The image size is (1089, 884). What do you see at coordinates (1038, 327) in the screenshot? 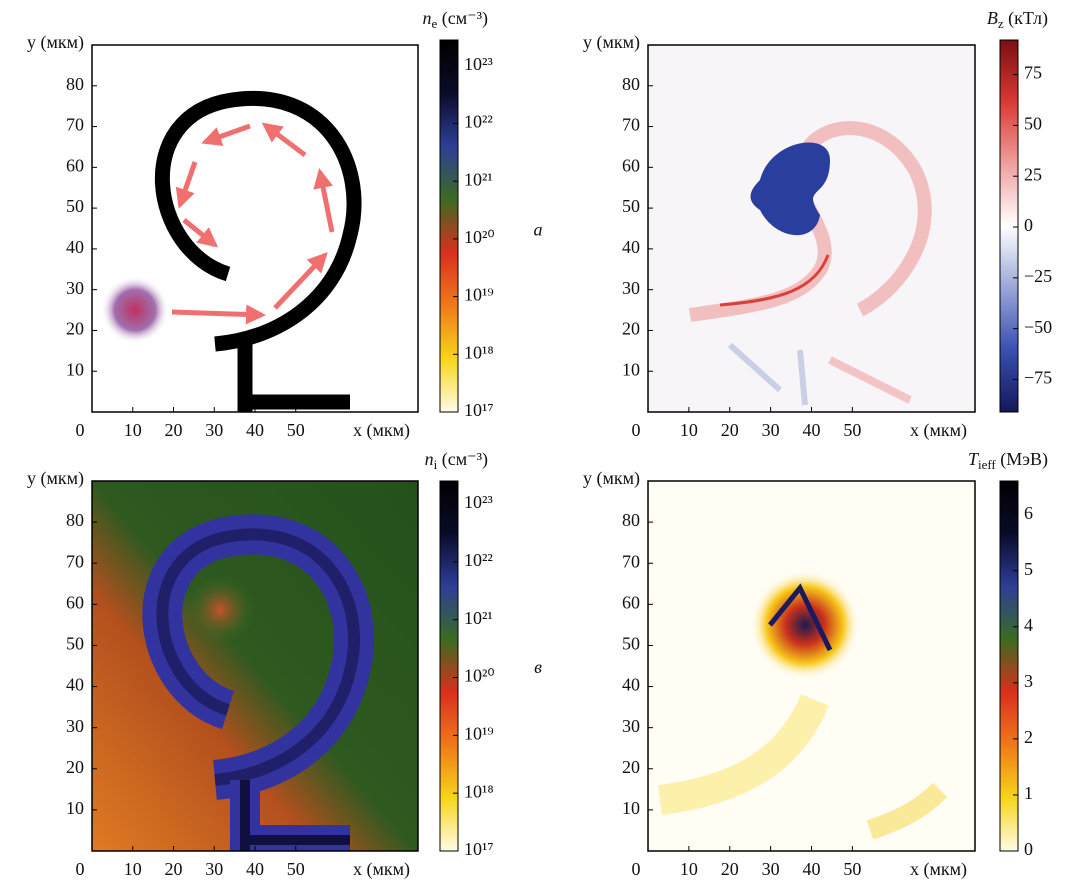
I see `colorbar-tick-label: −50` at bounding box center [1038, 327].